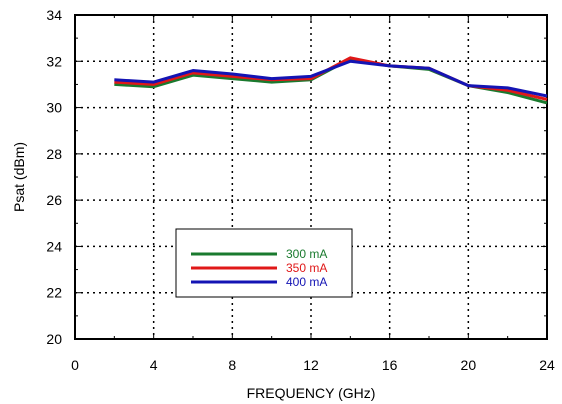 Image resolution: width=562 pixels, height=404 pixels. What do you see at coordinates (54, 154) in the screenshot?
I see `y-tick-label: 28` at bounding box center [54, 154].